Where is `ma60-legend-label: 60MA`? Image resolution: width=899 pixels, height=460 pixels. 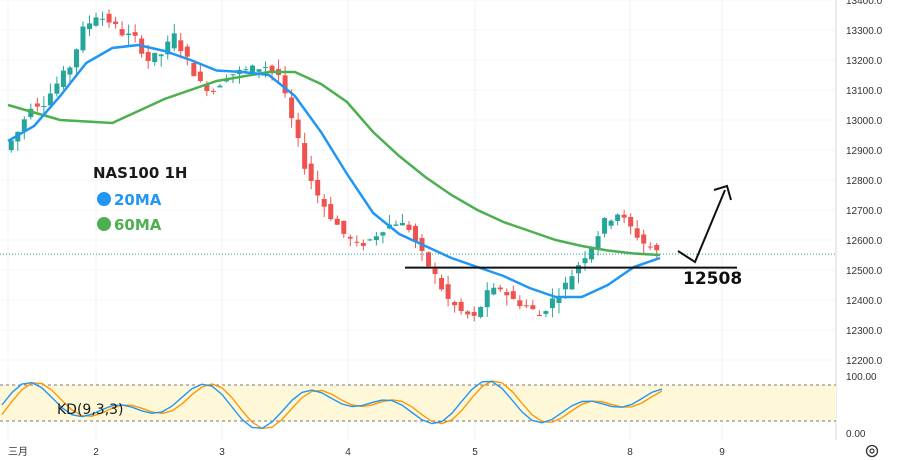
ma60-legend-label: 60MA is located at coordinates (138, 225).